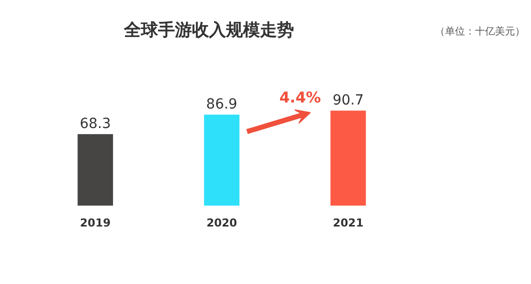 The height and width of the screenshot is (284, 531). I want to click on text: （单位：十亿美元）, so click(480, 32).